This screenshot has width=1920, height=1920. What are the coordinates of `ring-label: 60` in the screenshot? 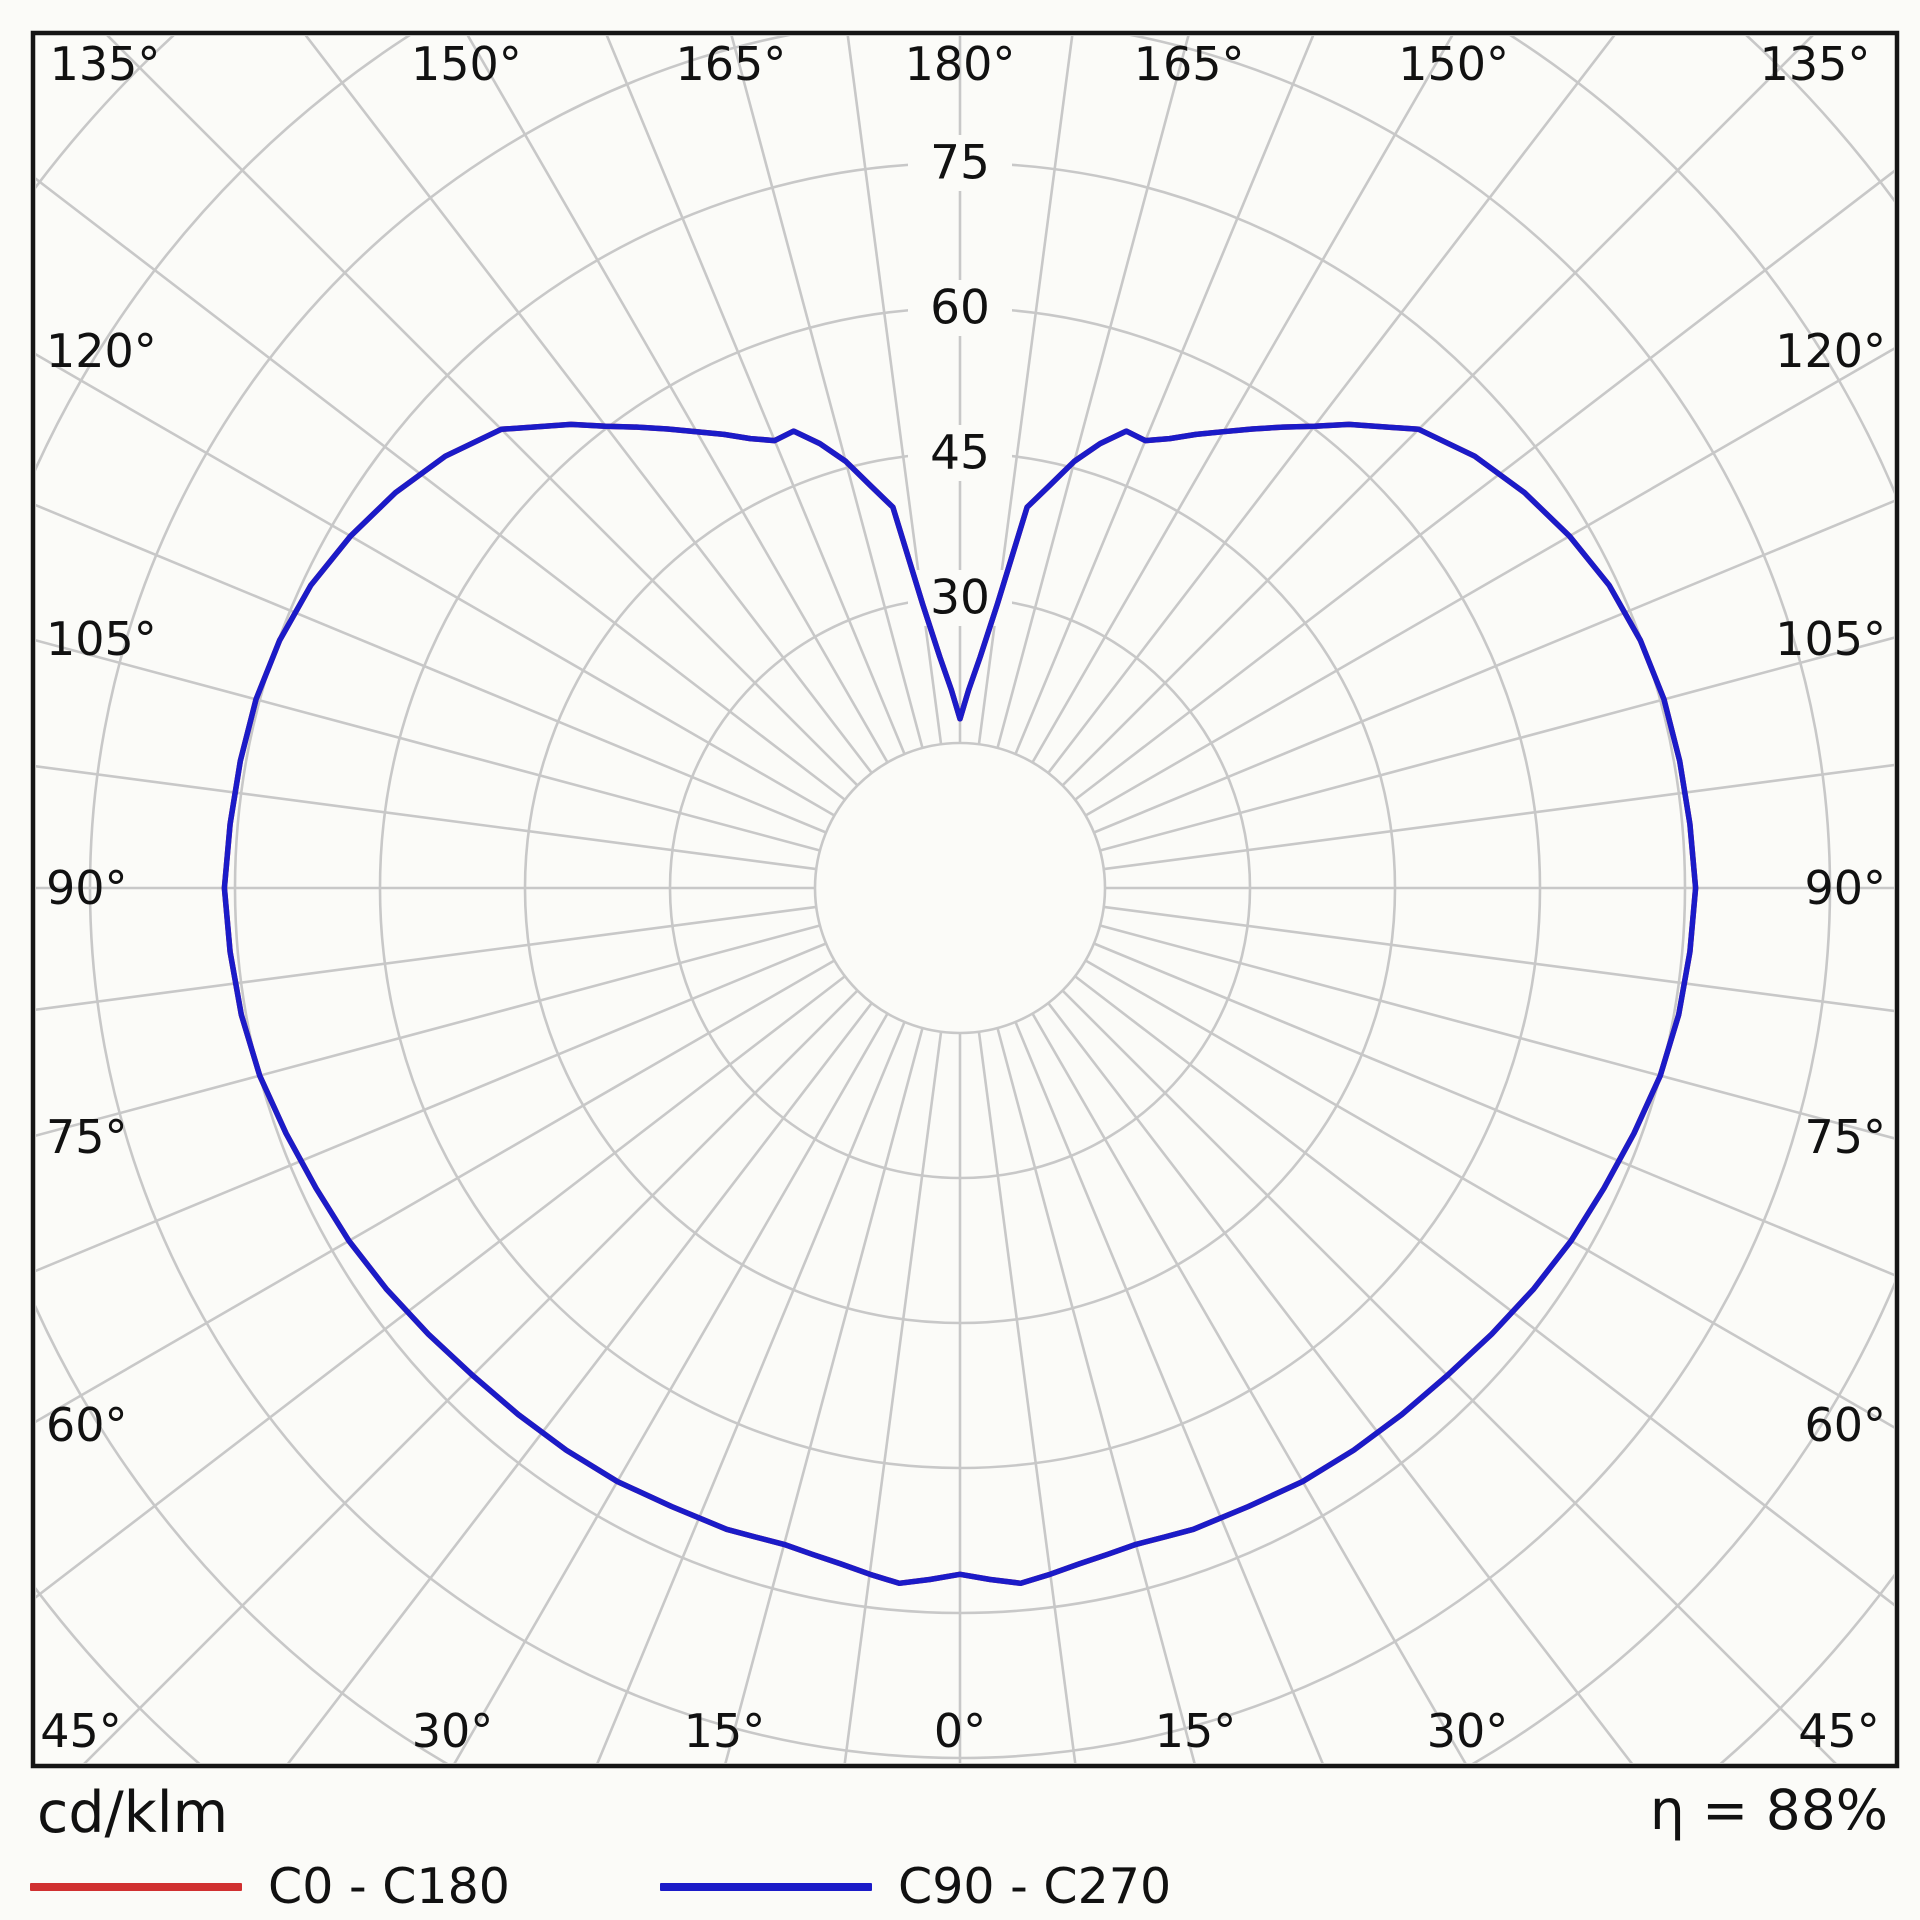 It's located at (960, 308).